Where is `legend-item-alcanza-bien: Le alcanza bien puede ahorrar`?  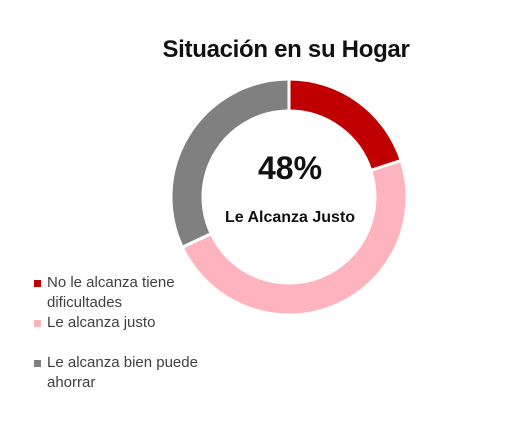
legend-item-alcanza-bien: Le alcanza bien puede ahorrar is located at coordinates (132, 373).